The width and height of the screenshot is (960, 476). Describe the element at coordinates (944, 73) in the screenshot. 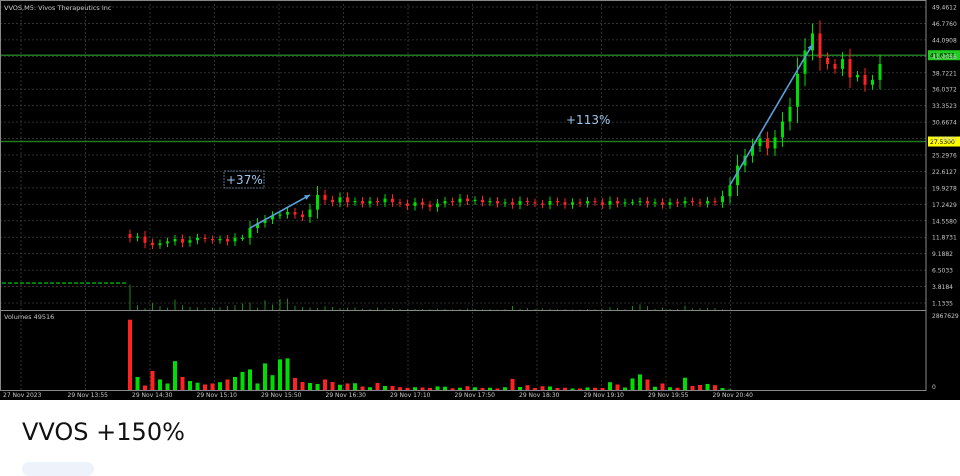

I see `y-tick-label: 38.7221` at that location.